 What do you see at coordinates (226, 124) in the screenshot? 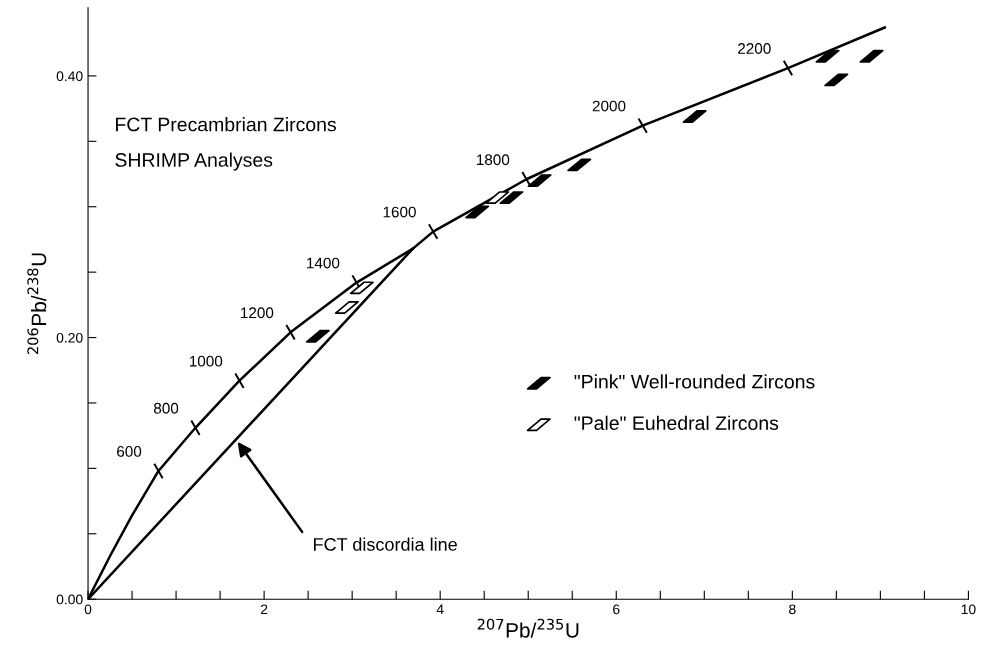
I see `annotation: FCT Precambrian Zircons` at bounding box center [226, 124].